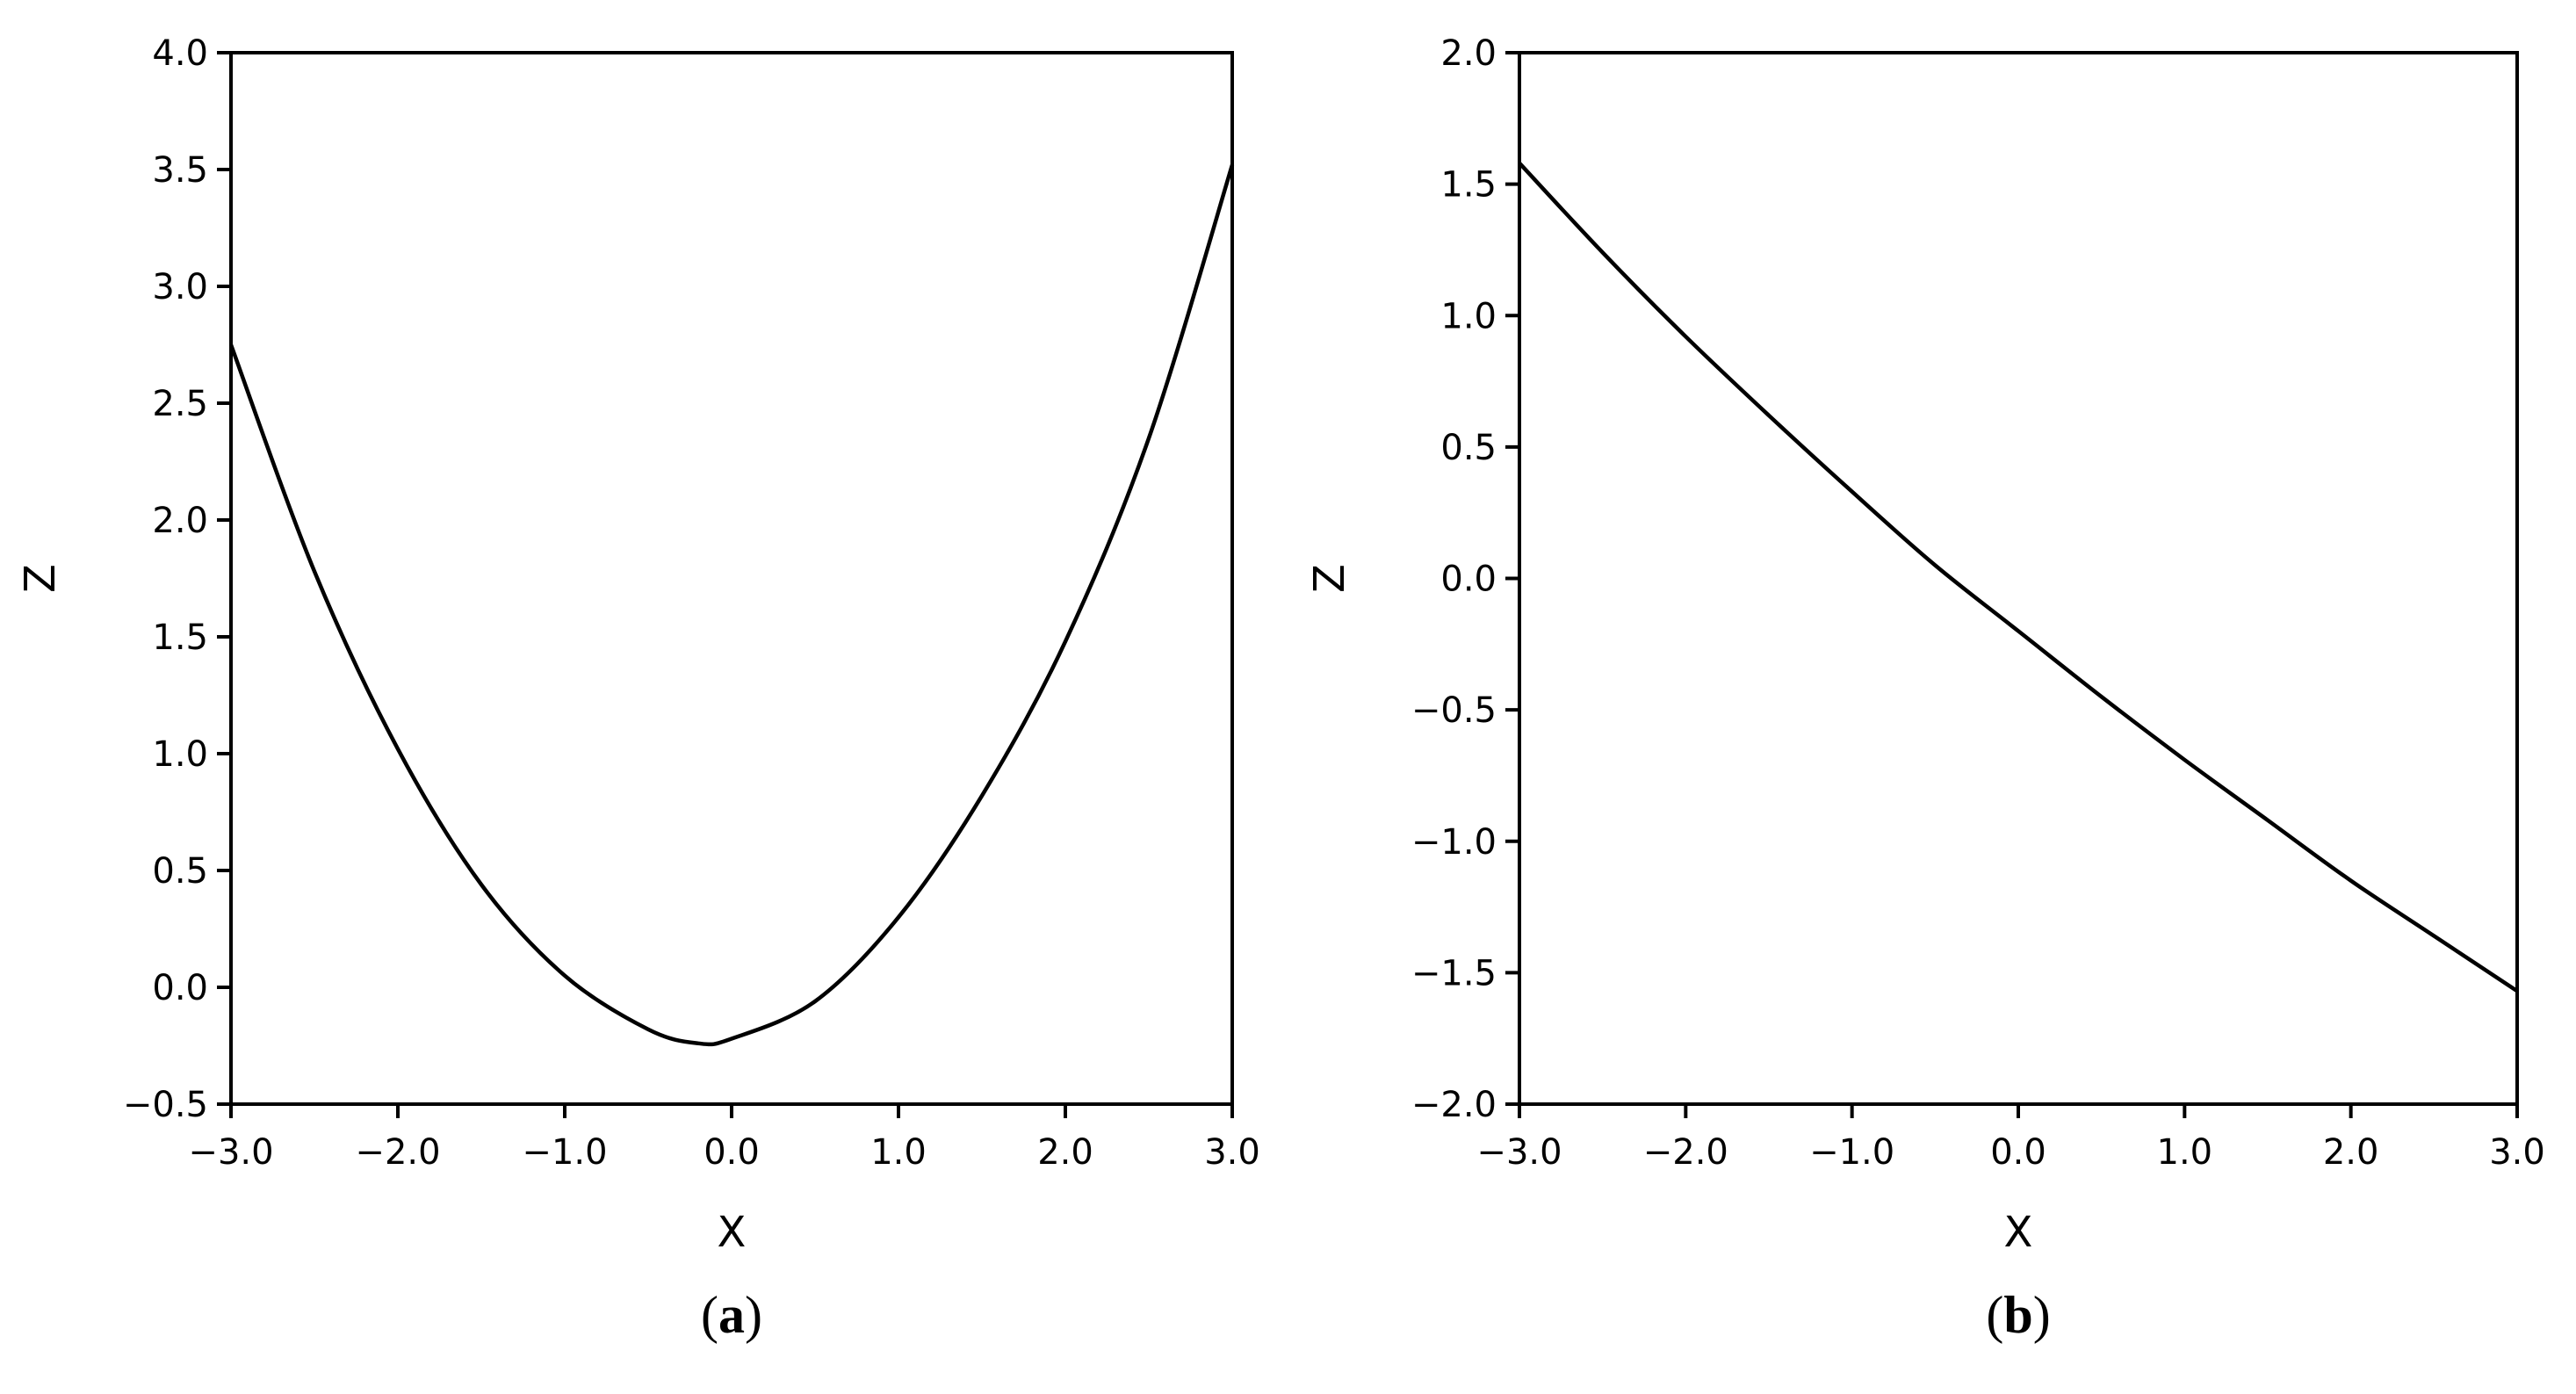  I want to click on y-tick-label: 3.0, so click(180, 287).